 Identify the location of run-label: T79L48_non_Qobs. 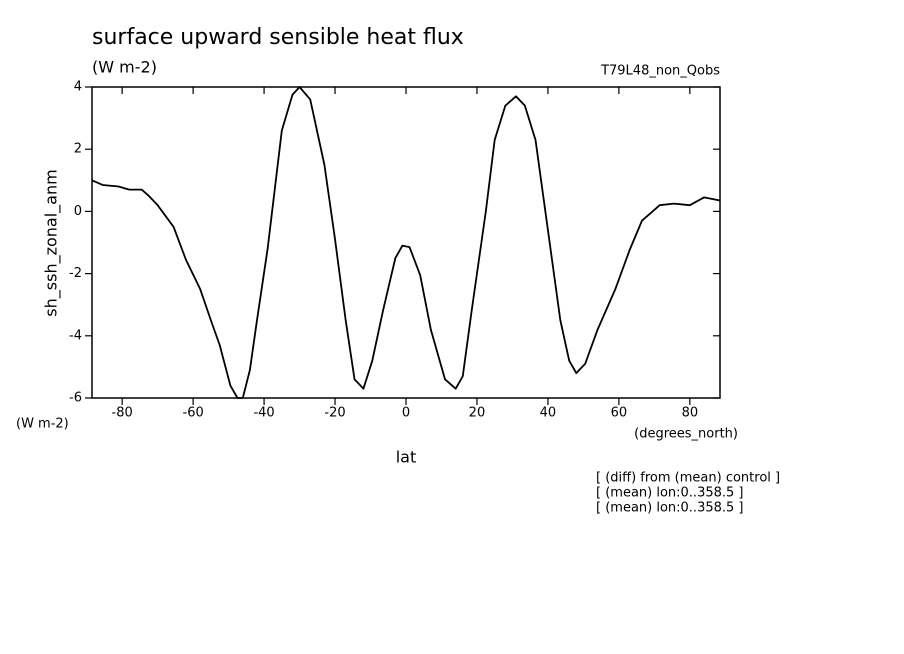
(660, 71).